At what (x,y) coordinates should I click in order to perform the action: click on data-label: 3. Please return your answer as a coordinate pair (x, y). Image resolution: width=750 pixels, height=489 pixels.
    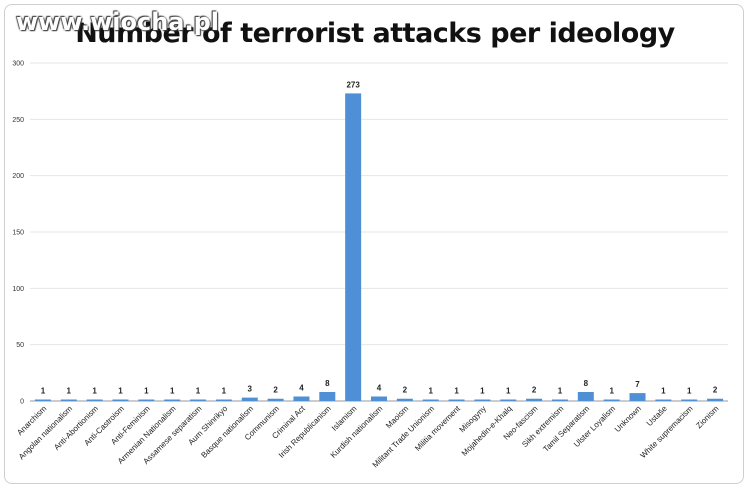
    Looking at the image, I should click on (250, 389).